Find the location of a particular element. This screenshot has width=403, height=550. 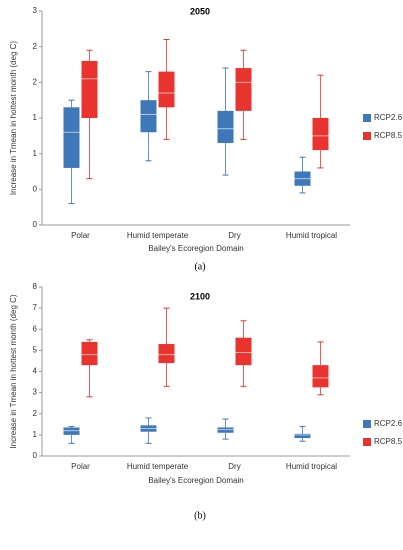

chart-title: 2100 is located at coordinates (200, 296).